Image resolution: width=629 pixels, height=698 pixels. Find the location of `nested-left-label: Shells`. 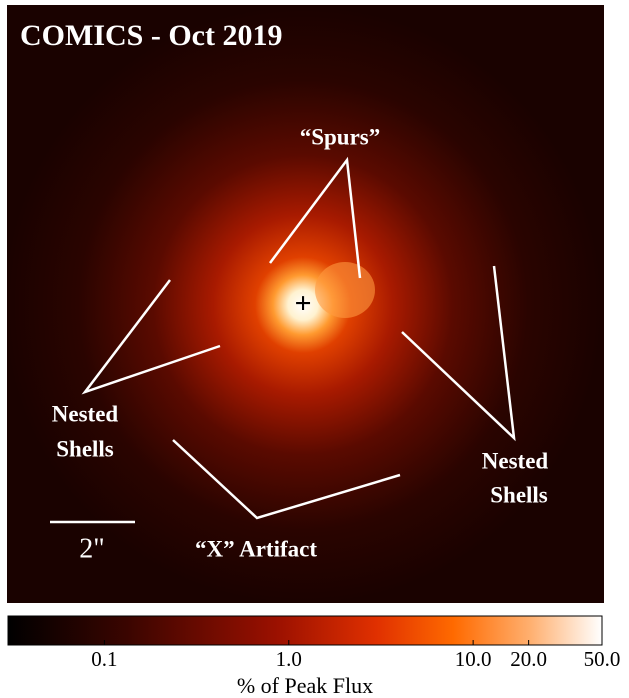

nested-left-label: Shells is located at coordinates (85, 448).